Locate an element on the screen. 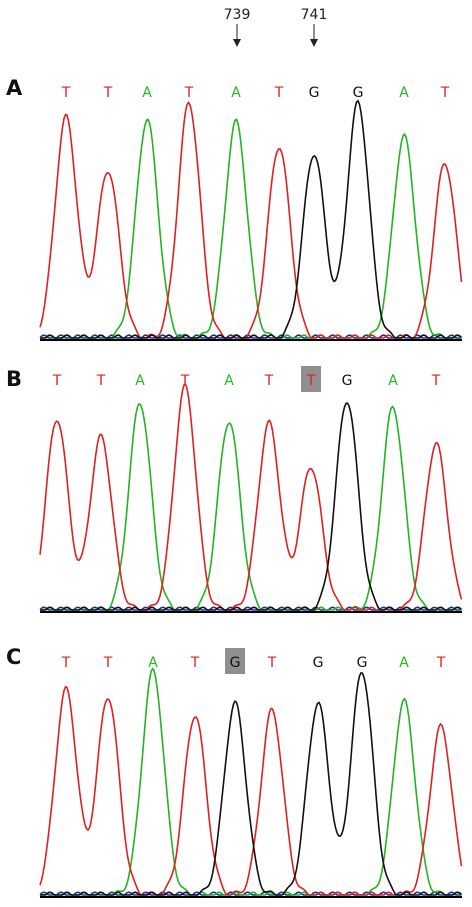  position-label-741: 741 is located at coordinates (314, 15).